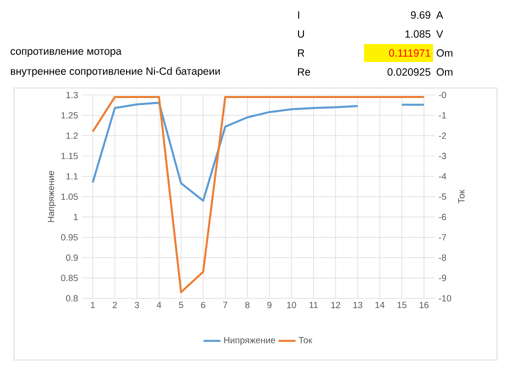 This screenshot has height=367, width=512. I want to click on y-tick-label: 0.95, so click(69, 237).